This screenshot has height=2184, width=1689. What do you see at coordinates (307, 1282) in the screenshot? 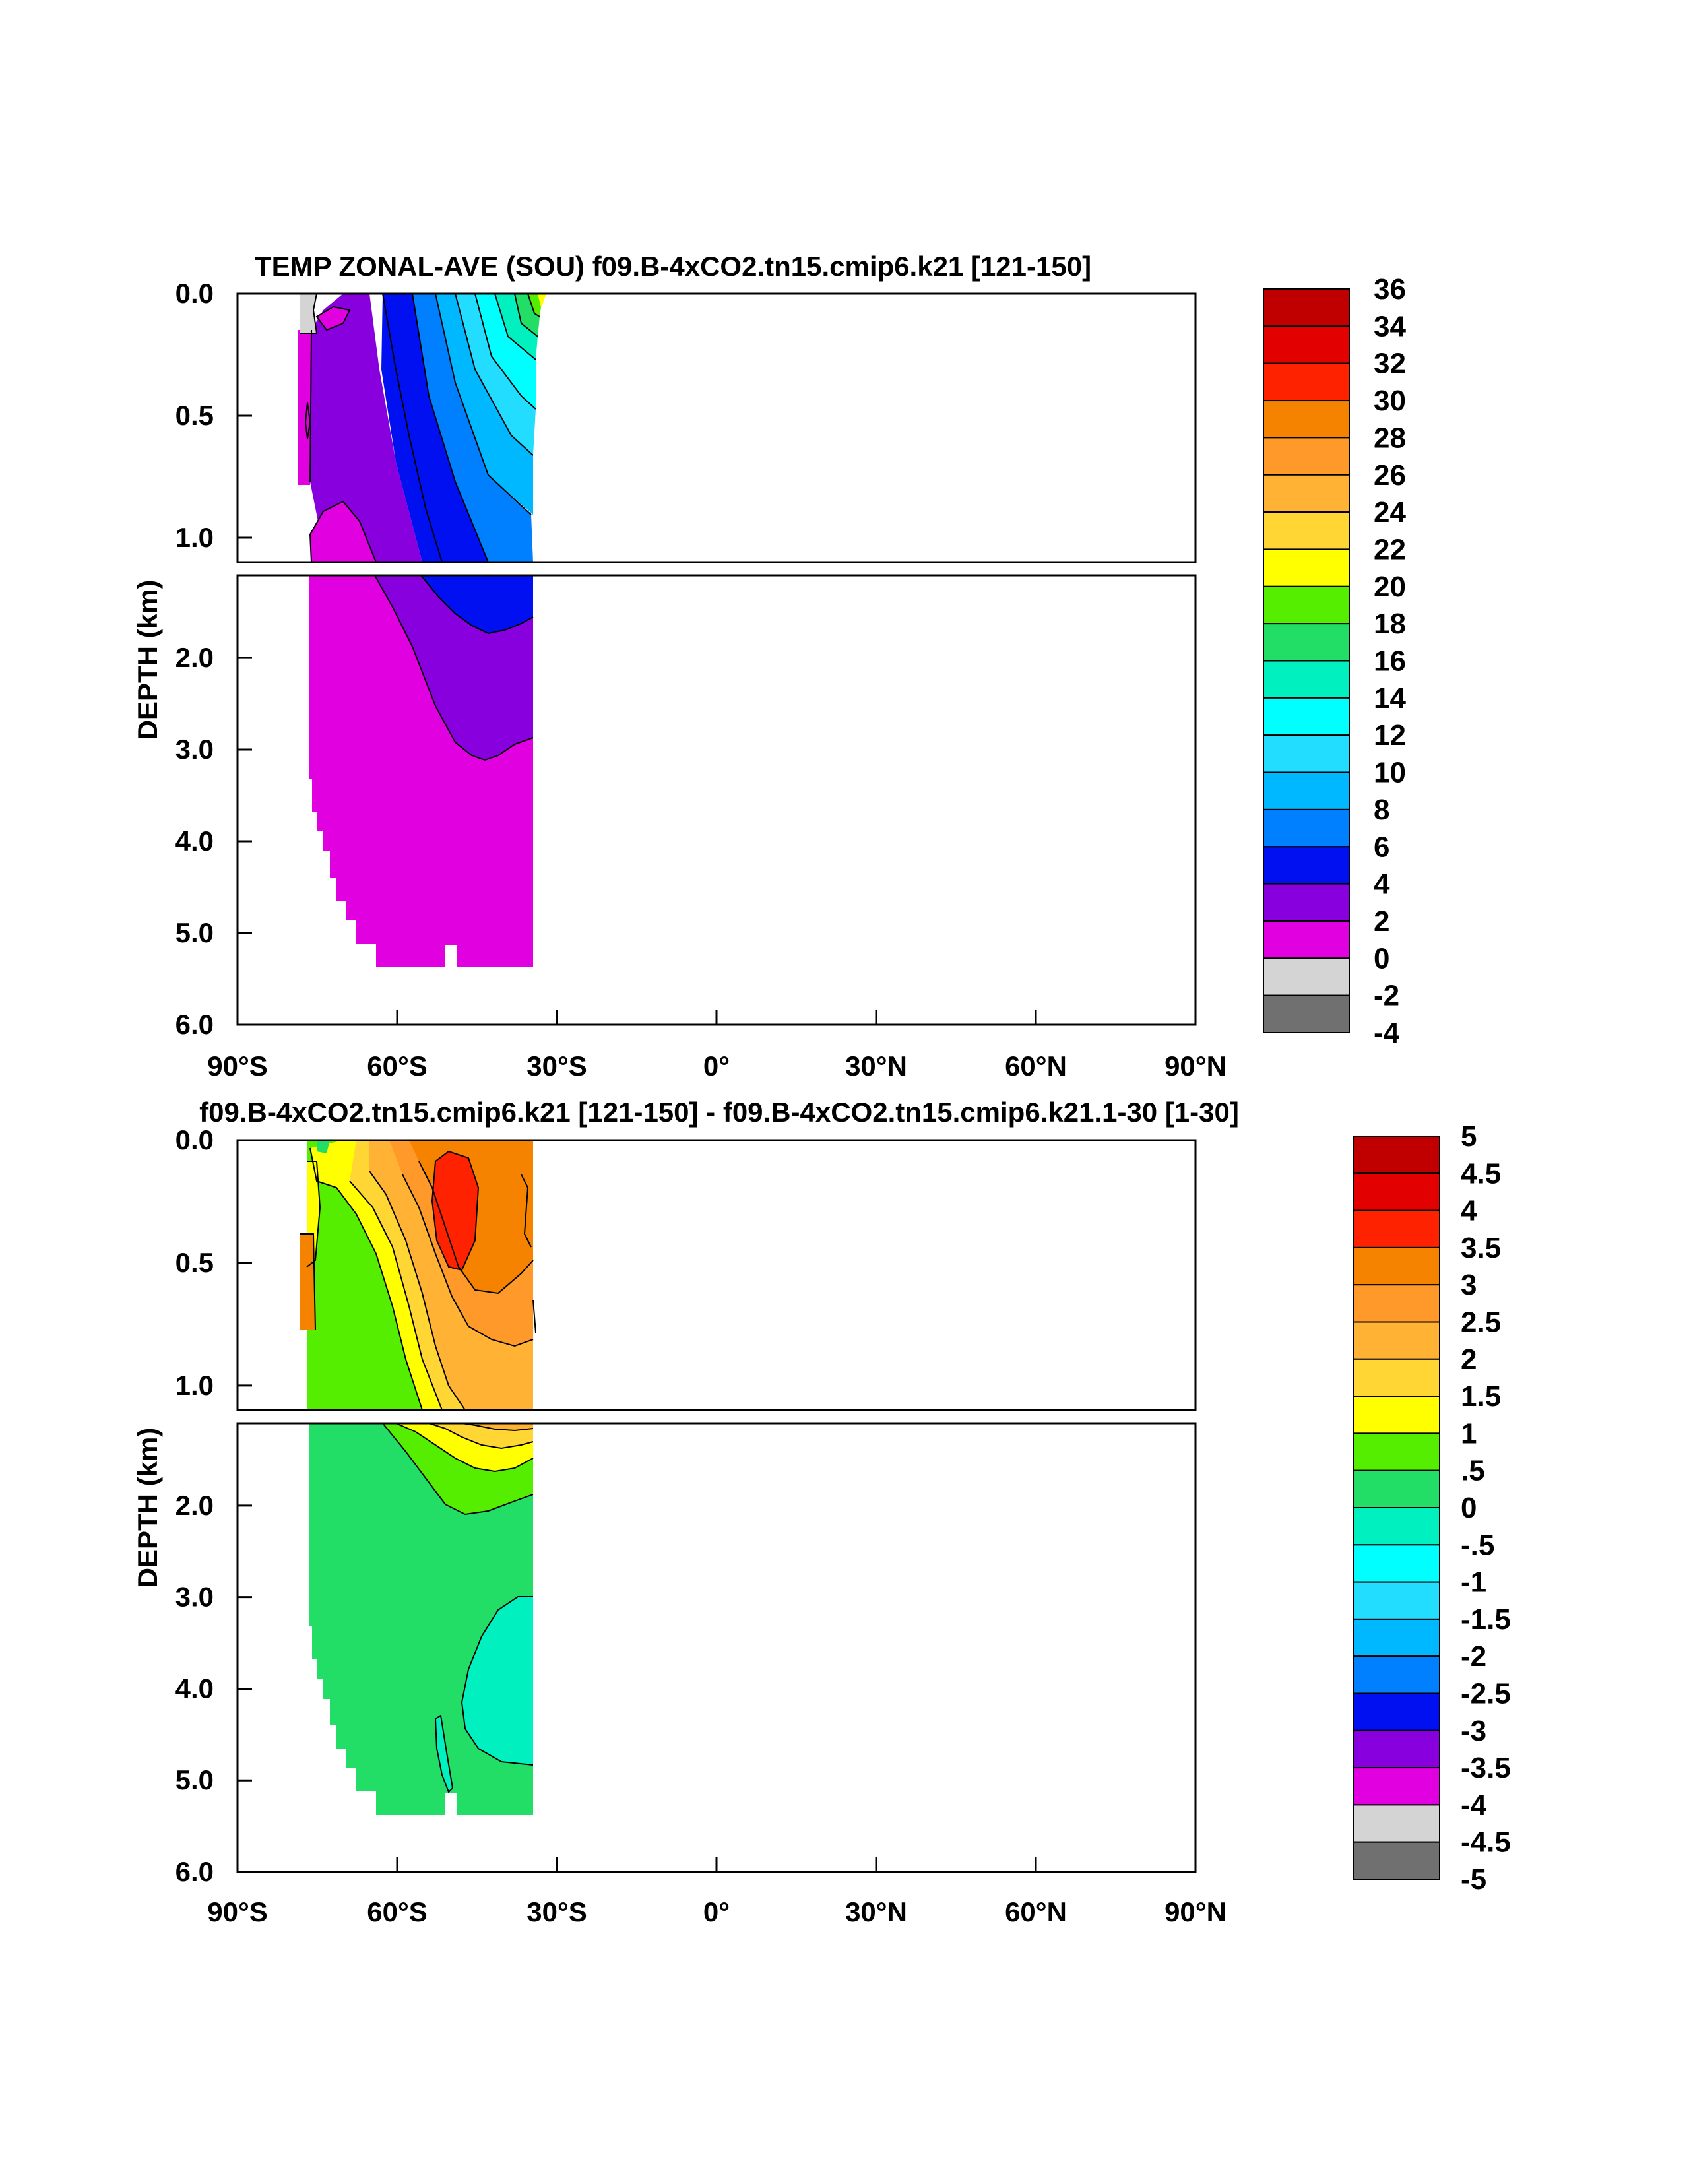
I see `p2-u-region-orange-left` at bounding box center [307, 1282].